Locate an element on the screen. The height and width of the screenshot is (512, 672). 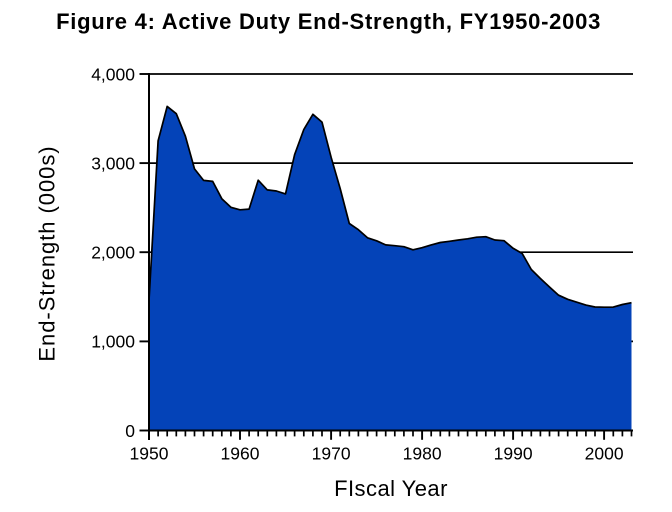
svg-text: 1970 is located at coordinates (331, 454).